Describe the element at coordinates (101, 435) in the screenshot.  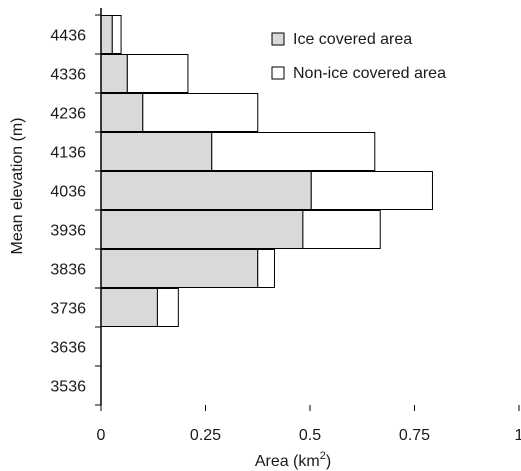
I see `x-tick-label: 0` at that location.